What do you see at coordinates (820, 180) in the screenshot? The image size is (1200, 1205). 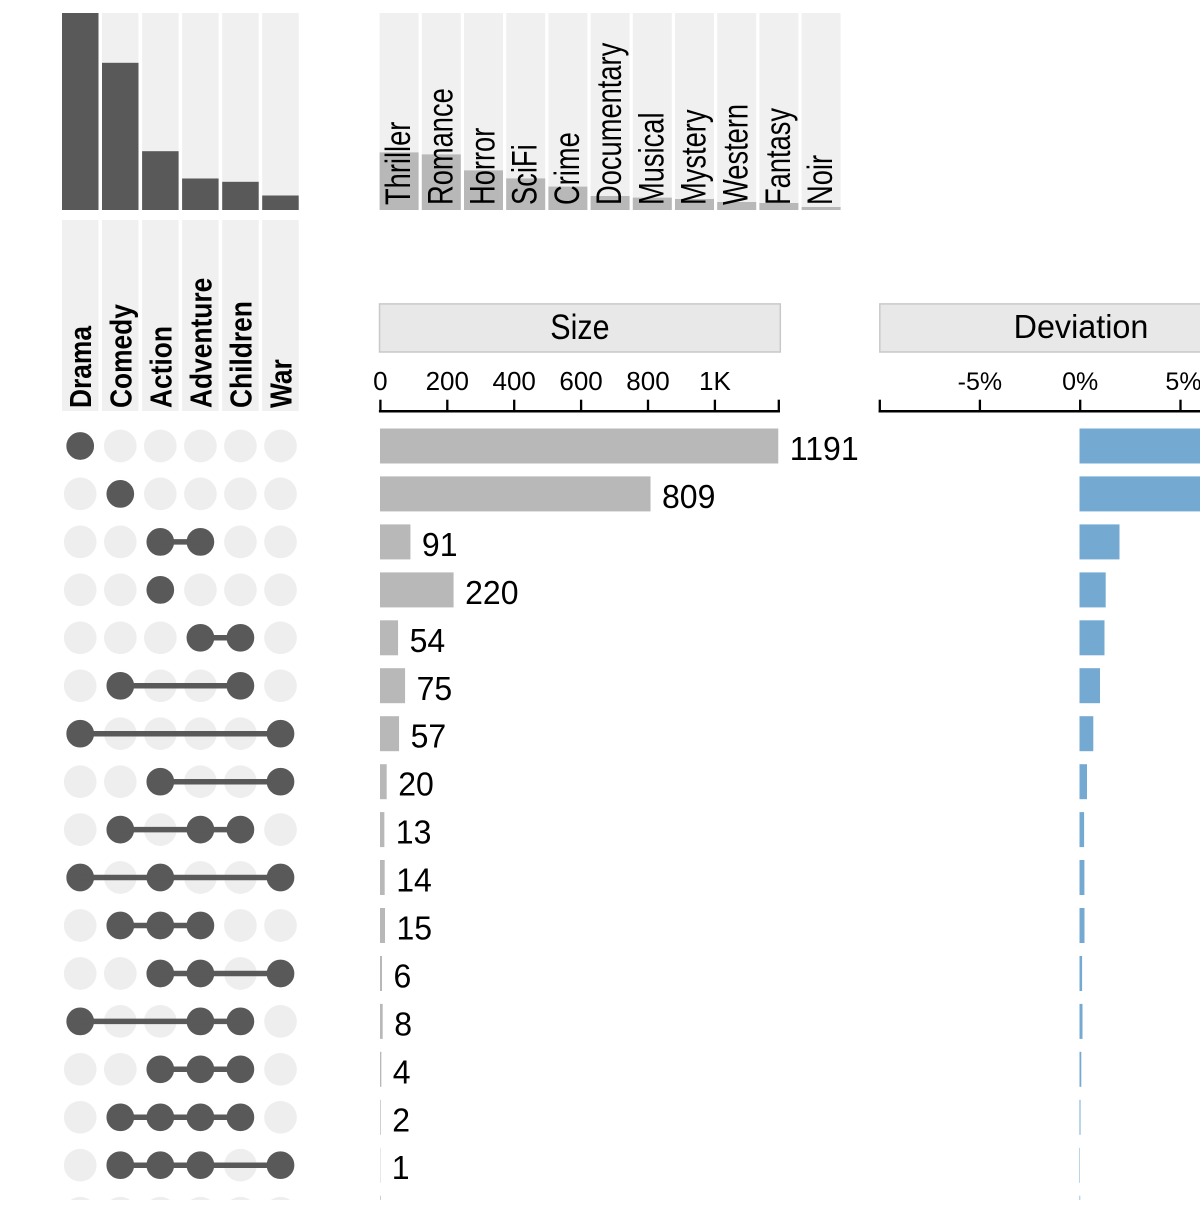 I see `svg-text: Noir` at bounding box center [820, 180].